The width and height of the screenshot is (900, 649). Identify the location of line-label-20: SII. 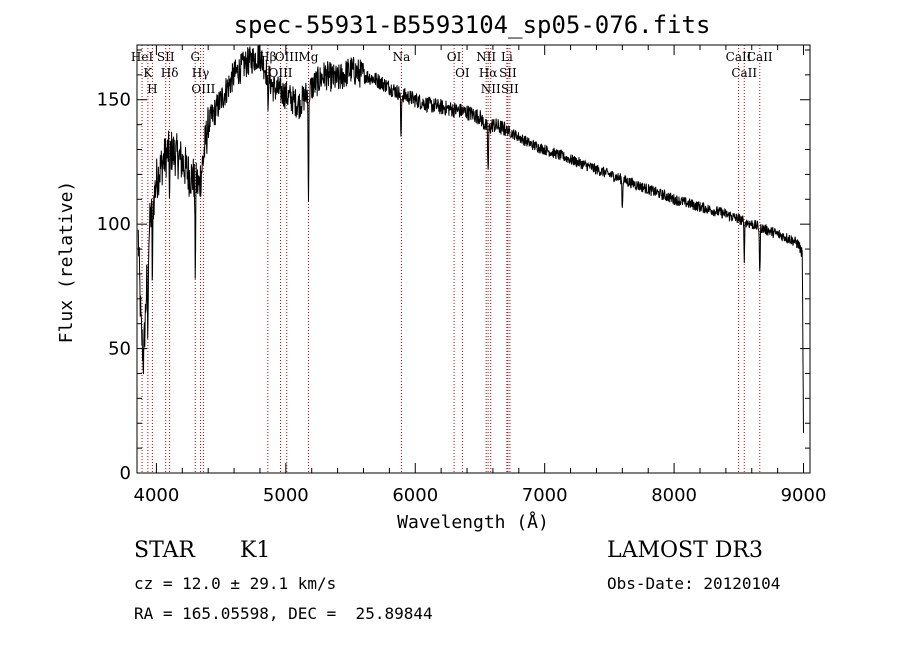
(510, 89).